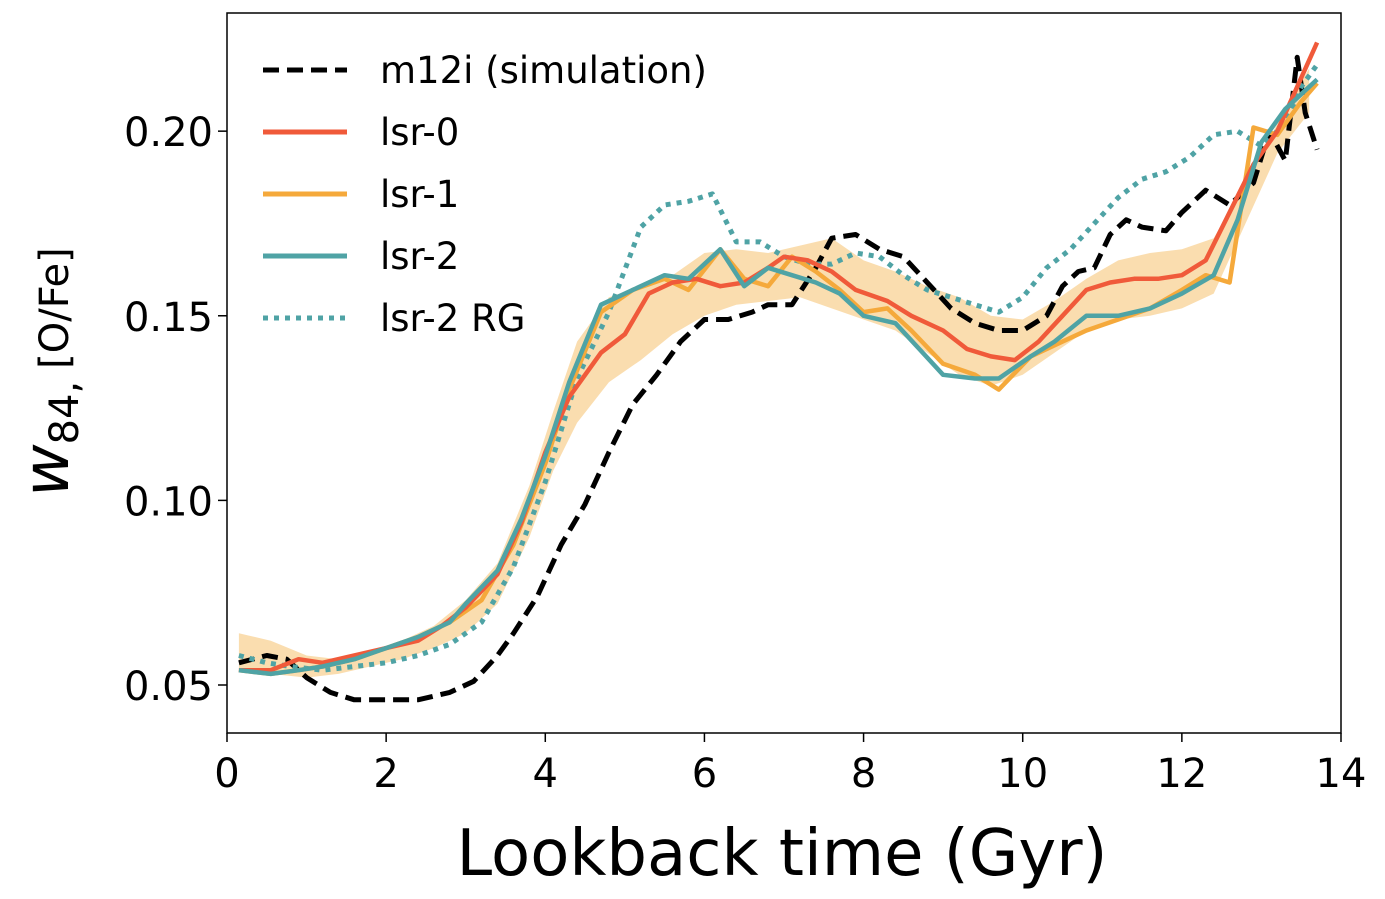 This screenshot has width=1385, height=899. What do you see at coordinates (361, 132) in the screenshot?
I see `legend-item-lsr-0: lsr-0` at bounding box center [361, 132].